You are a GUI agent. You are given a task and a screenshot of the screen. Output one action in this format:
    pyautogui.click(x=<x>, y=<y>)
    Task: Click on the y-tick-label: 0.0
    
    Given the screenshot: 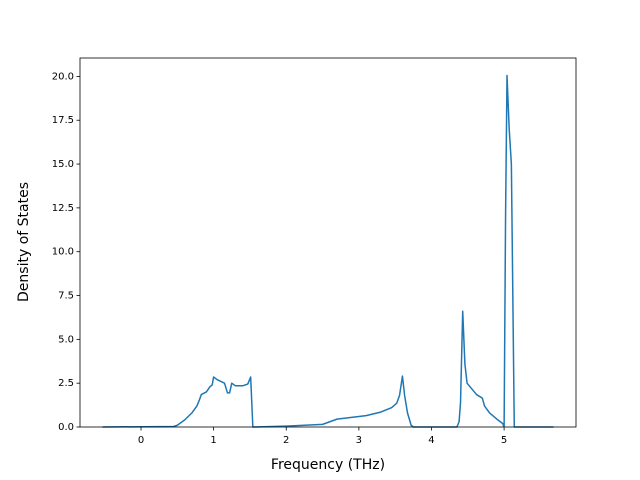 What is the action you would take?
    pyautogui.click(x=66, y=427)
    